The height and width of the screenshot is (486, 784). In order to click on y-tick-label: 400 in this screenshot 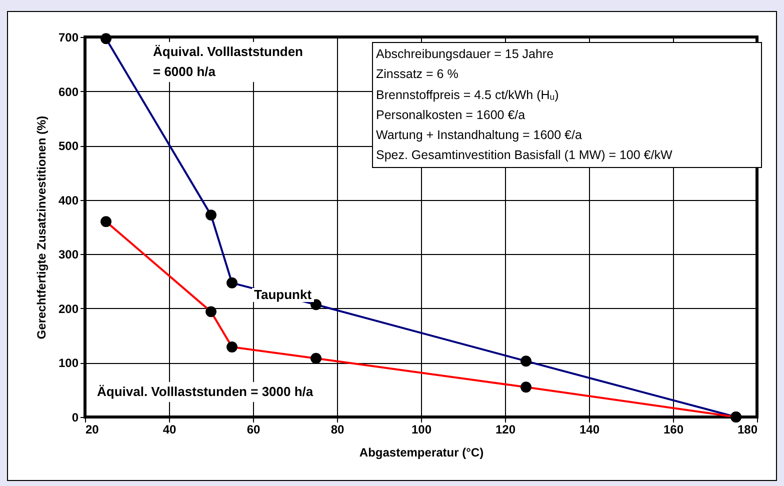, I will do `click(68, 200)`.